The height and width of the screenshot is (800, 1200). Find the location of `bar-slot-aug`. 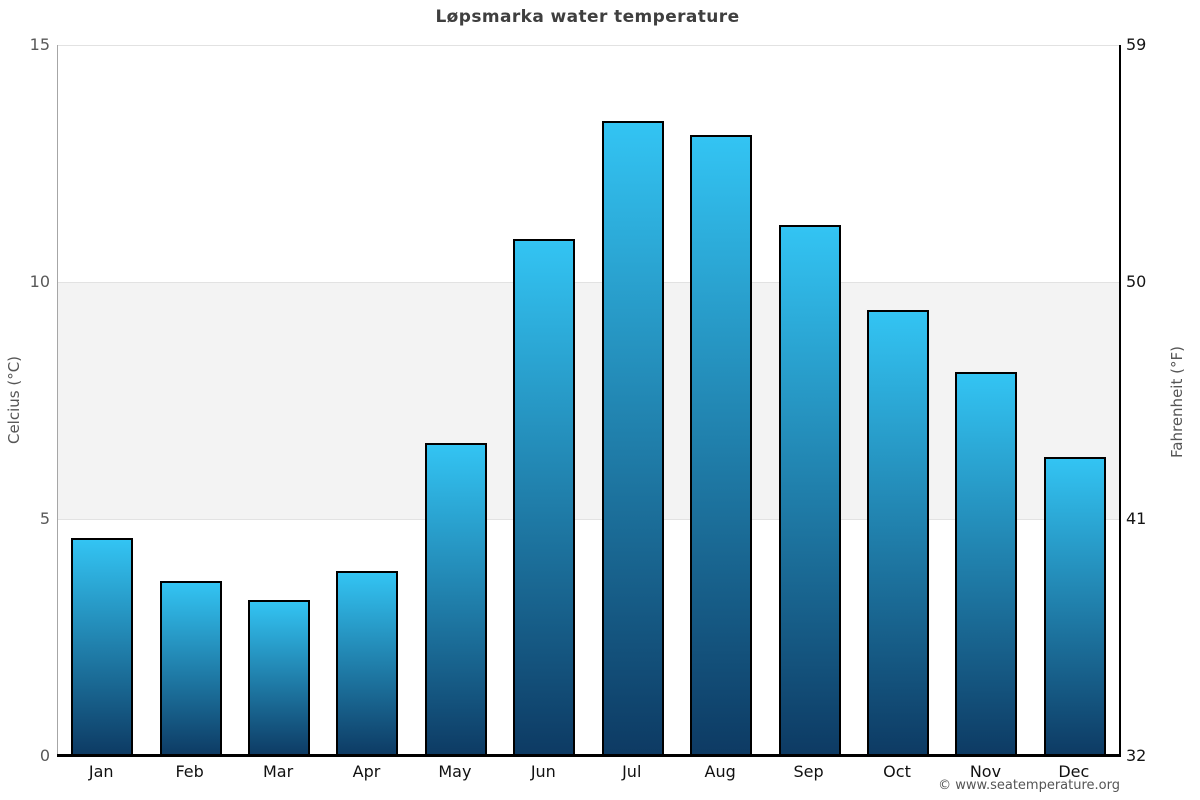

bar-slot-aug is located at coordinates (721, 400).